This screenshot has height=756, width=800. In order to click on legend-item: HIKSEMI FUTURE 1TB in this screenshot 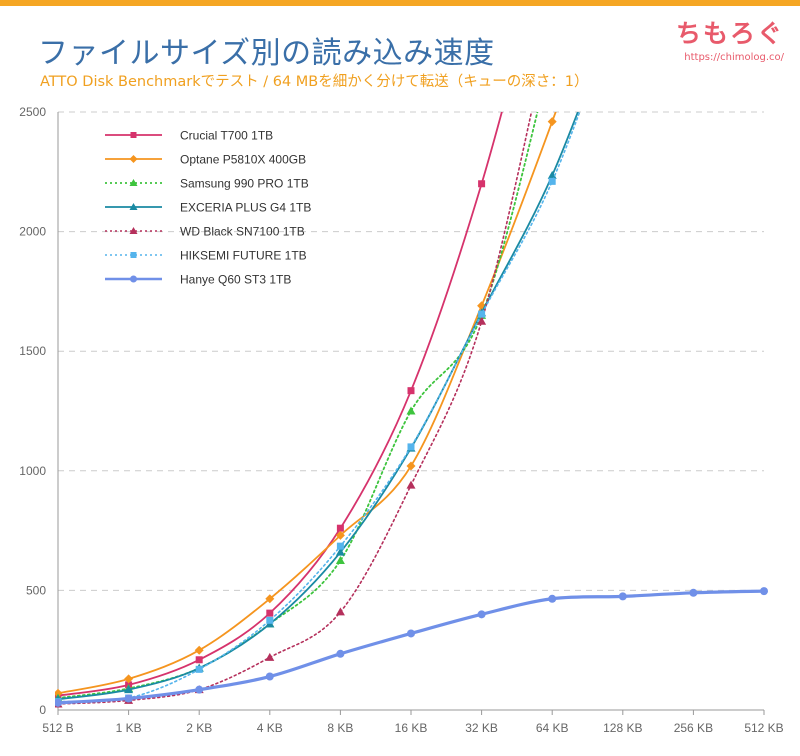, I will do `click(206, 256)`.